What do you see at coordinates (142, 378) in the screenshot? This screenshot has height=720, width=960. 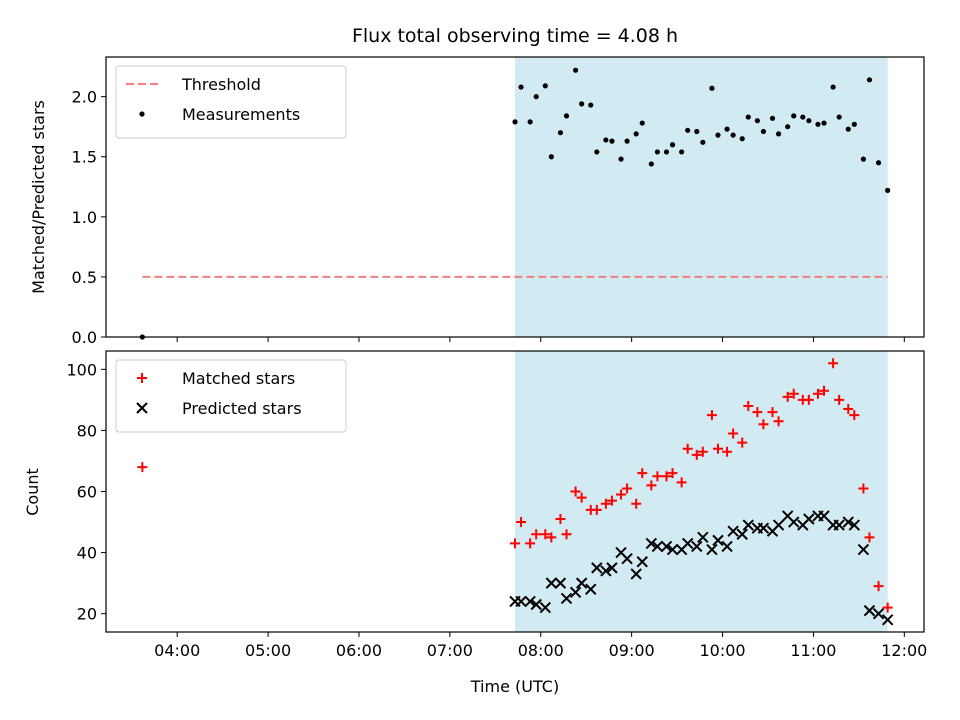 I see `legend-handle` at bounding box center [142, 378].